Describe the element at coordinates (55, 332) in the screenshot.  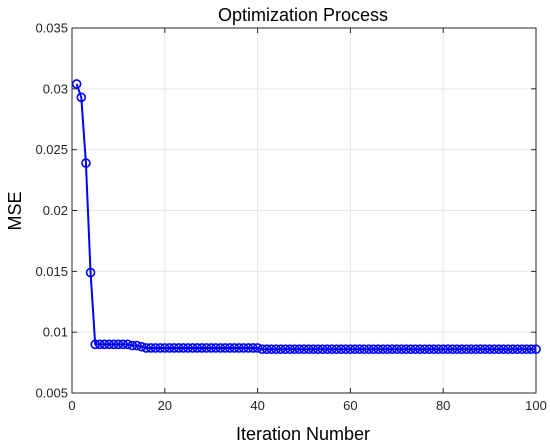
I see `y-tick-label: 0.01` at that location.